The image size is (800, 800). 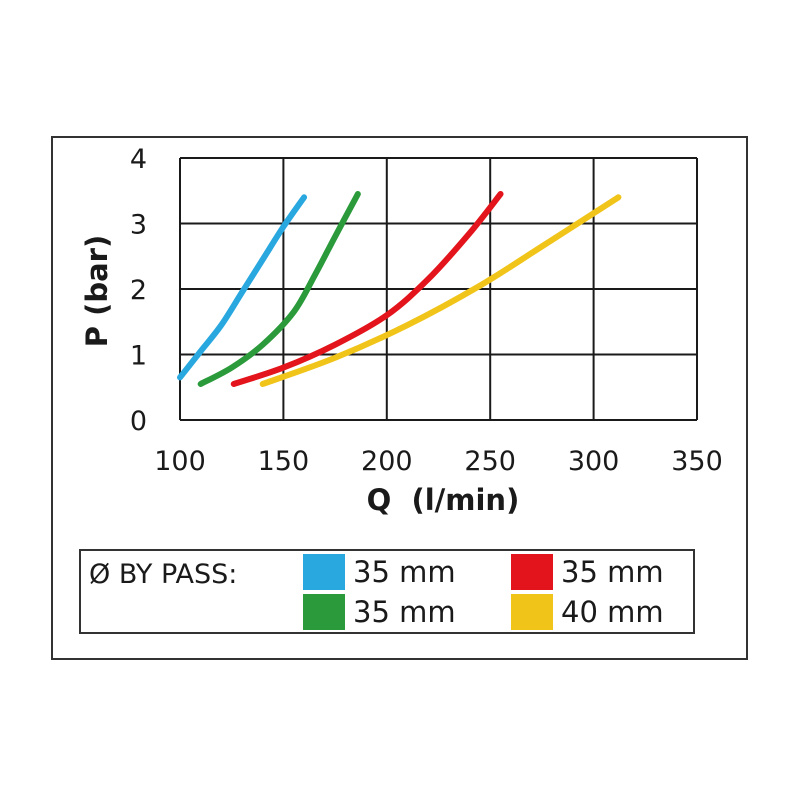 What do you see at coordinates (490, 461) in the screenshot?
I see `x-tick-label: 250` at bounding box center [490, 461].